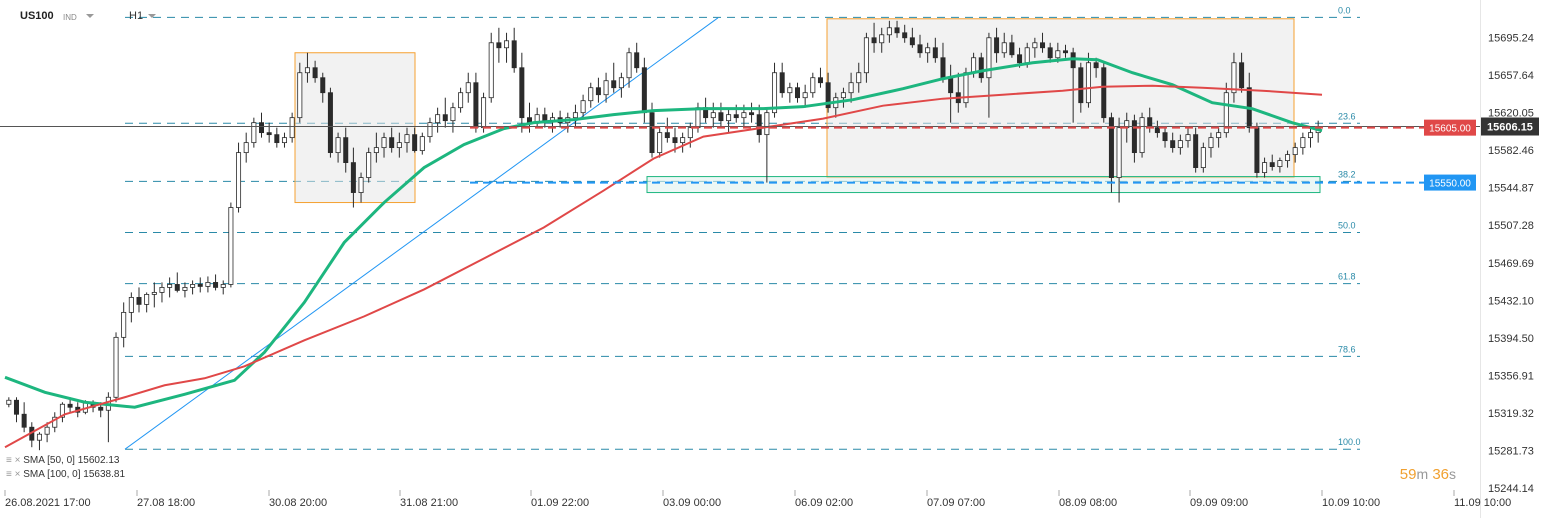 The width and height of the screenshot is (1546, 518). What do you see at coordinates (298, 503) in the screenshot?
I see `x-tick-label: 30.08 20:00` at bounding box center [298, 503].